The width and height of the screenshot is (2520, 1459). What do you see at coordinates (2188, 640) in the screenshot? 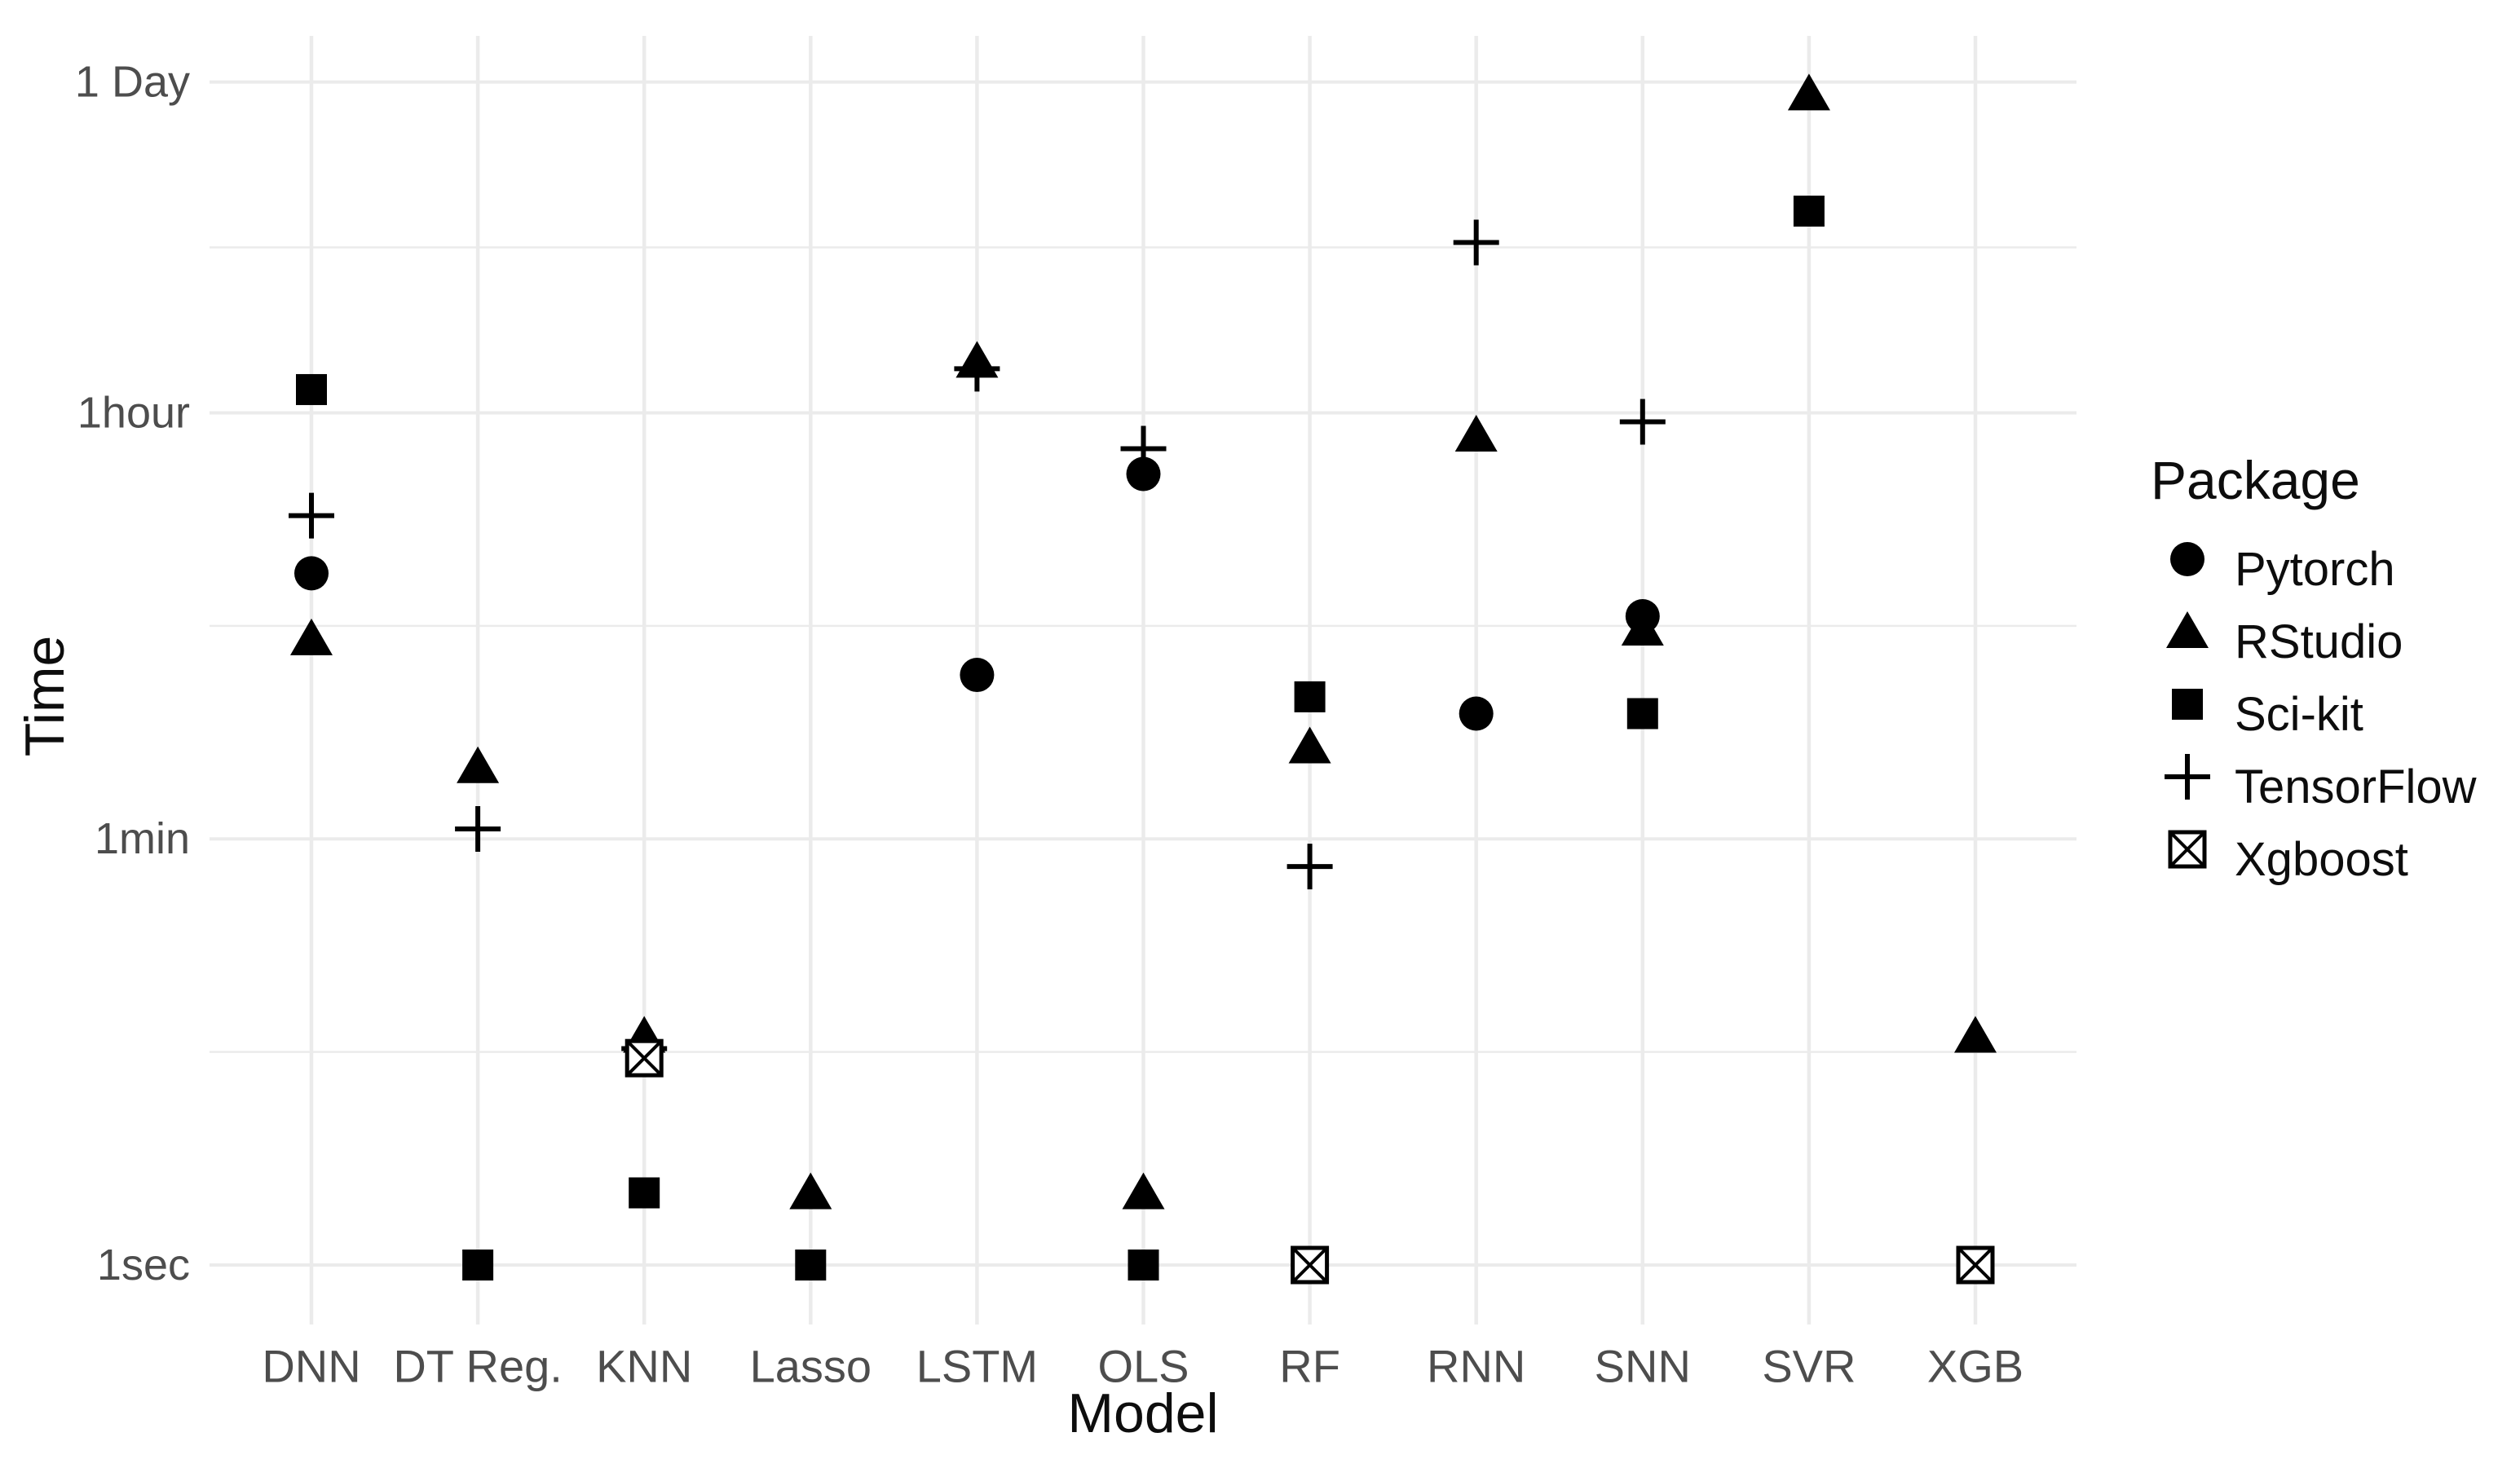
I see `filled-triangle-icon` at bounding box center [2188, 640].